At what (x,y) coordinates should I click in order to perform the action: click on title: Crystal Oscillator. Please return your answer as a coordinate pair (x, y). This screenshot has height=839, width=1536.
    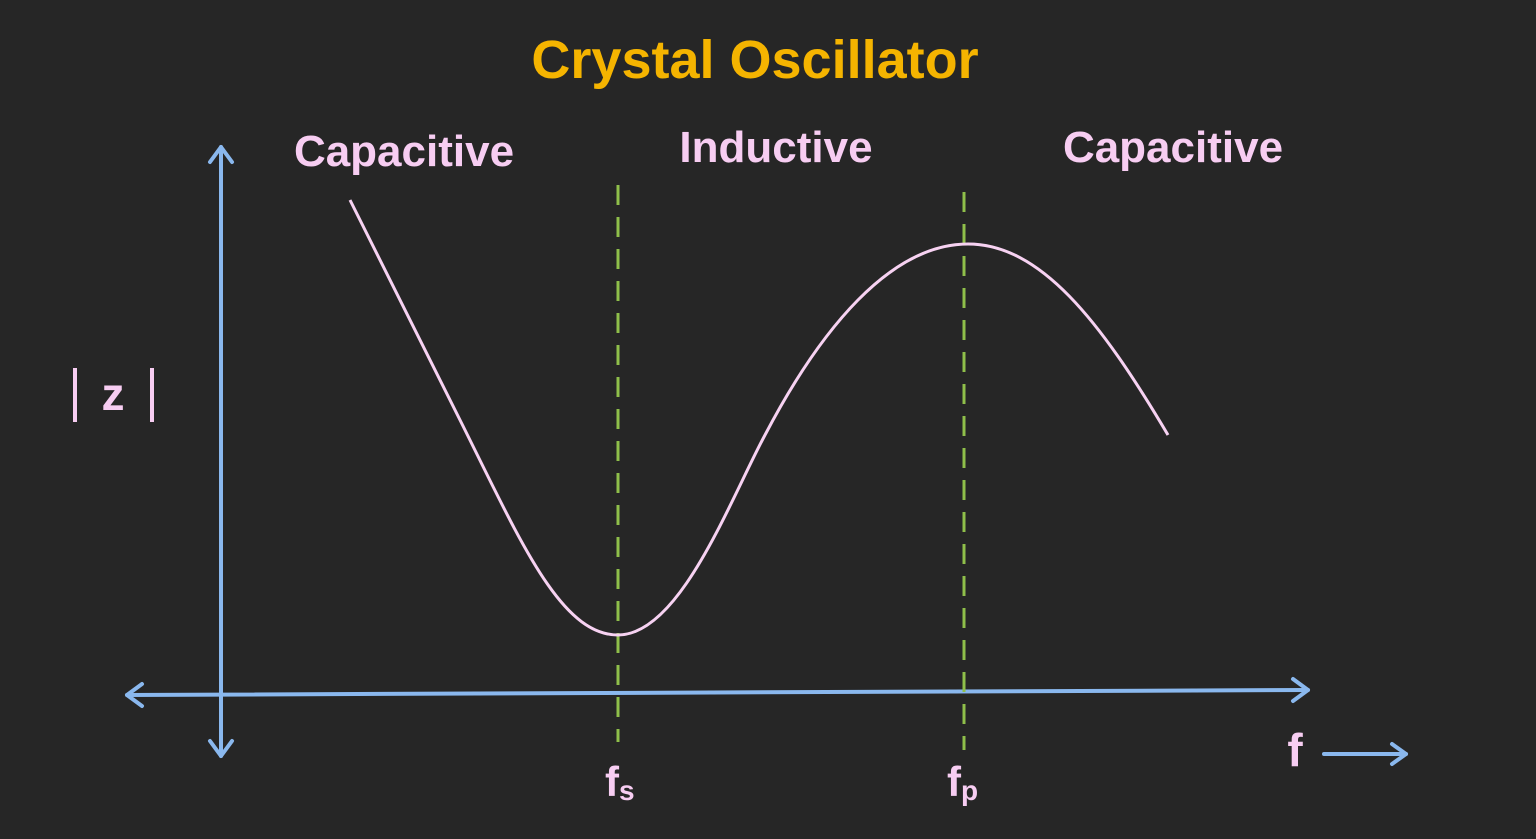
    Looking at the image, I should click on (754, 60).